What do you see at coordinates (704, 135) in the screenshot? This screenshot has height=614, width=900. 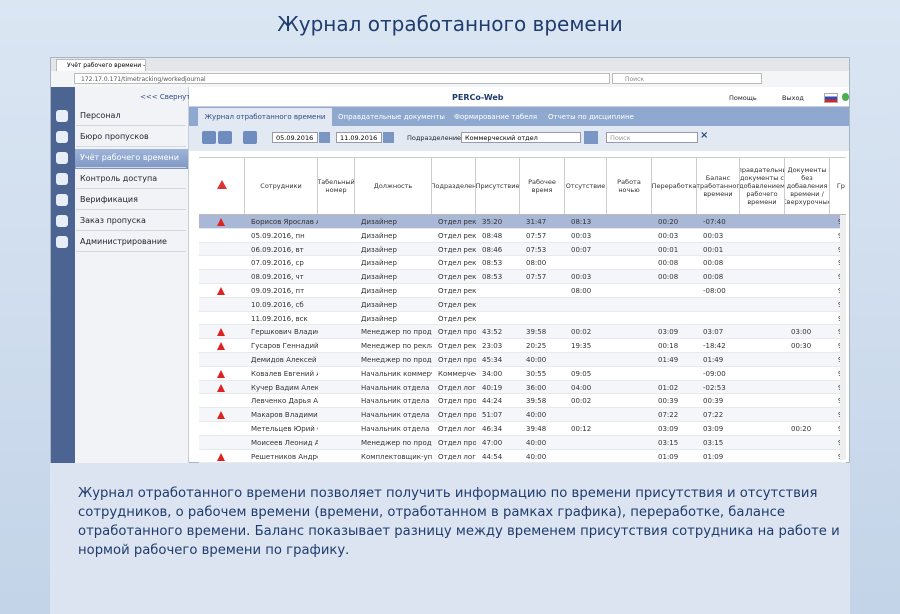 I see `clear-button: ×` at bounding box center [704, 135].